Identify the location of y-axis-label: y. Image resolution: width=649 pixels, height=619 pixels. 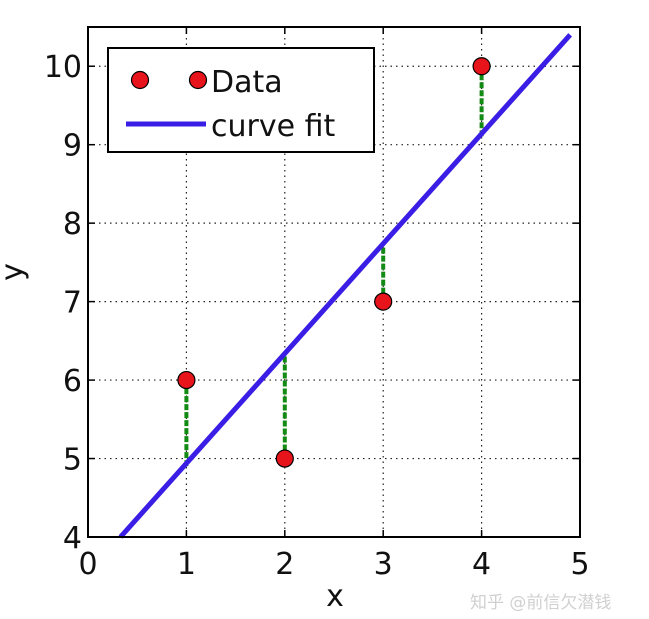
(15, 272).